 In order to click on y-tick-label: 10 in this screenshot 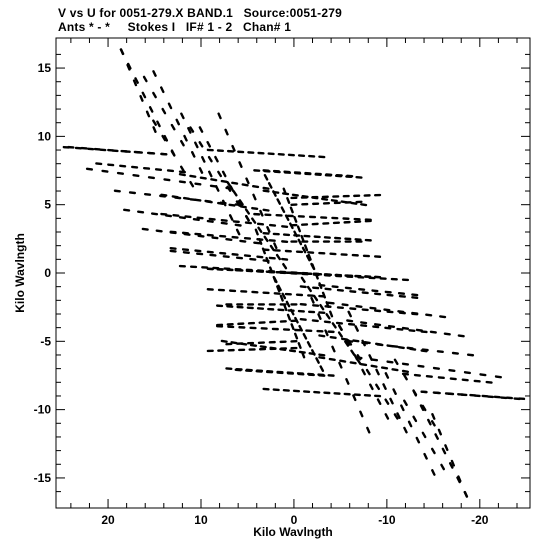, I will do `click(45, 136)`.